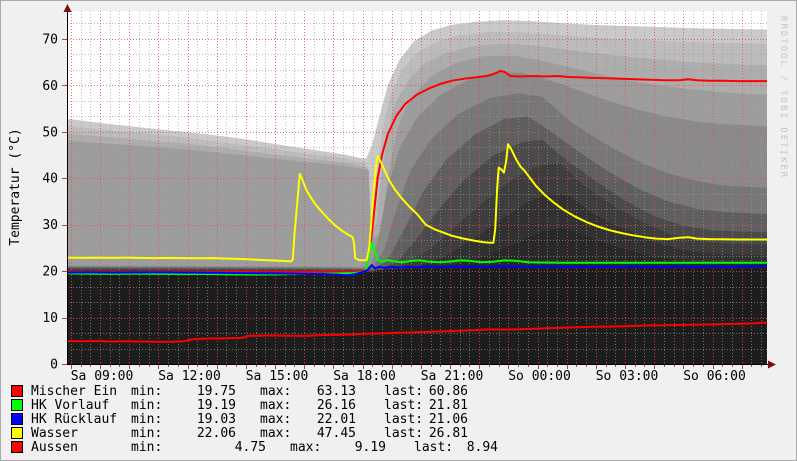  Describe the element at coordinates (17, 391) in the screenshot. I see `legend-swatch-mischer-ein` at that location.